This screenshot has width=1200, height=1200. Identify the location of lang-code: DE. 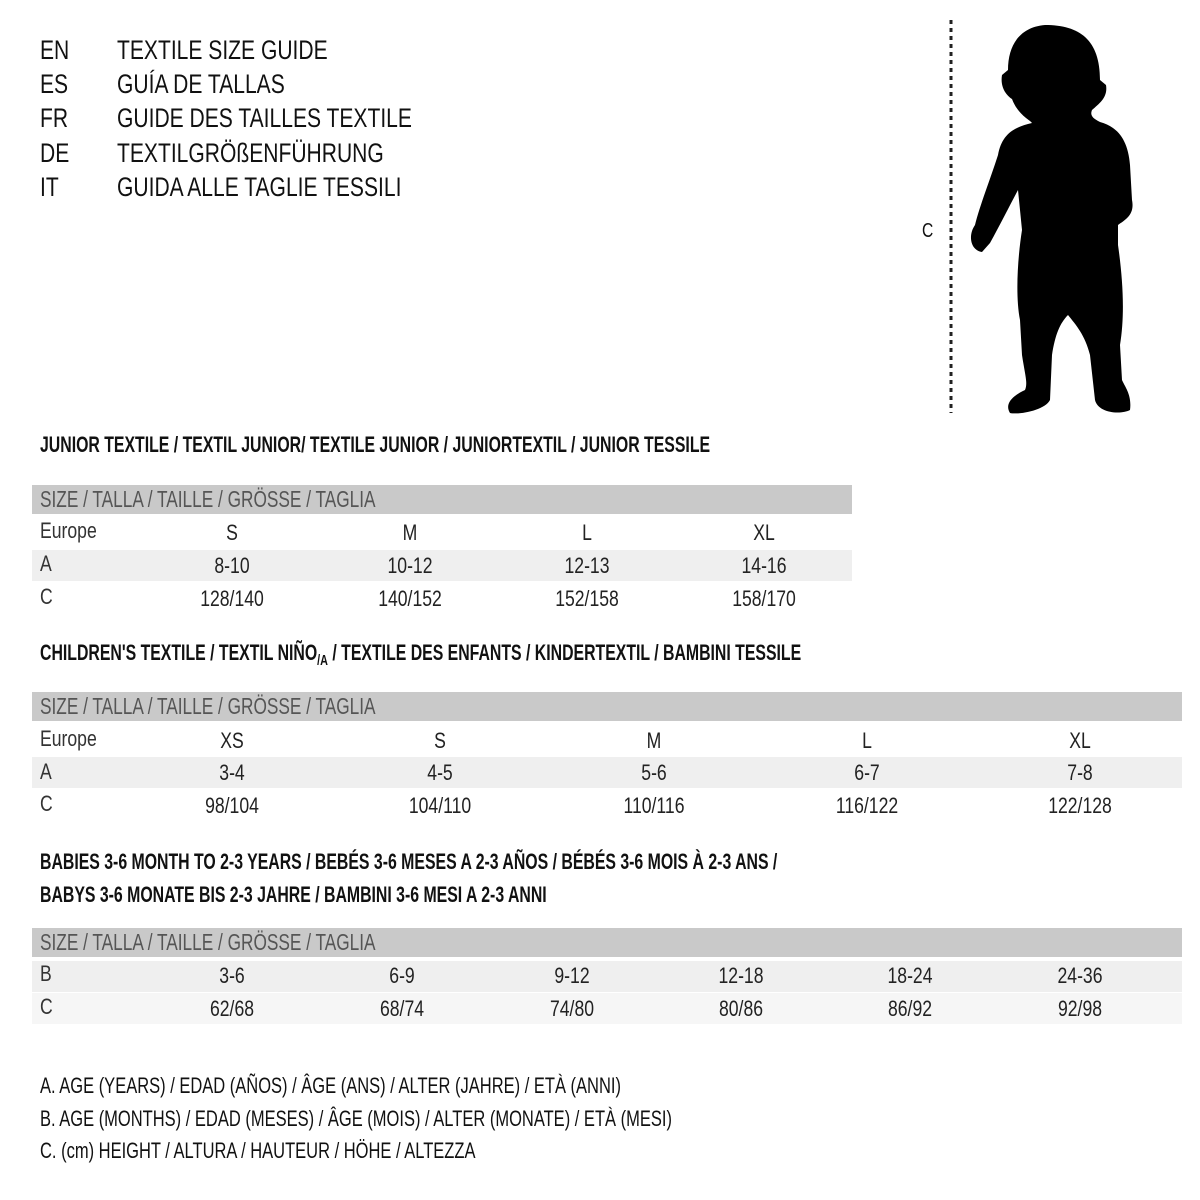
(55, 153).